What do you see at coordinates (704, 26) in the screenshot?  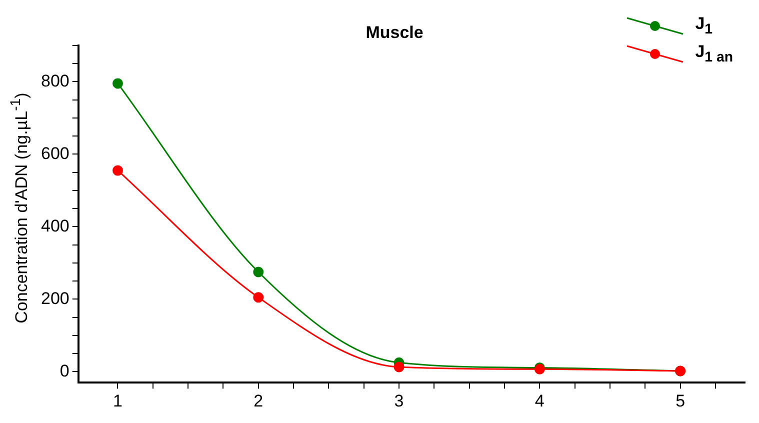 I see `legend-label: J$_{1}$` at bounding box center [704, 26].